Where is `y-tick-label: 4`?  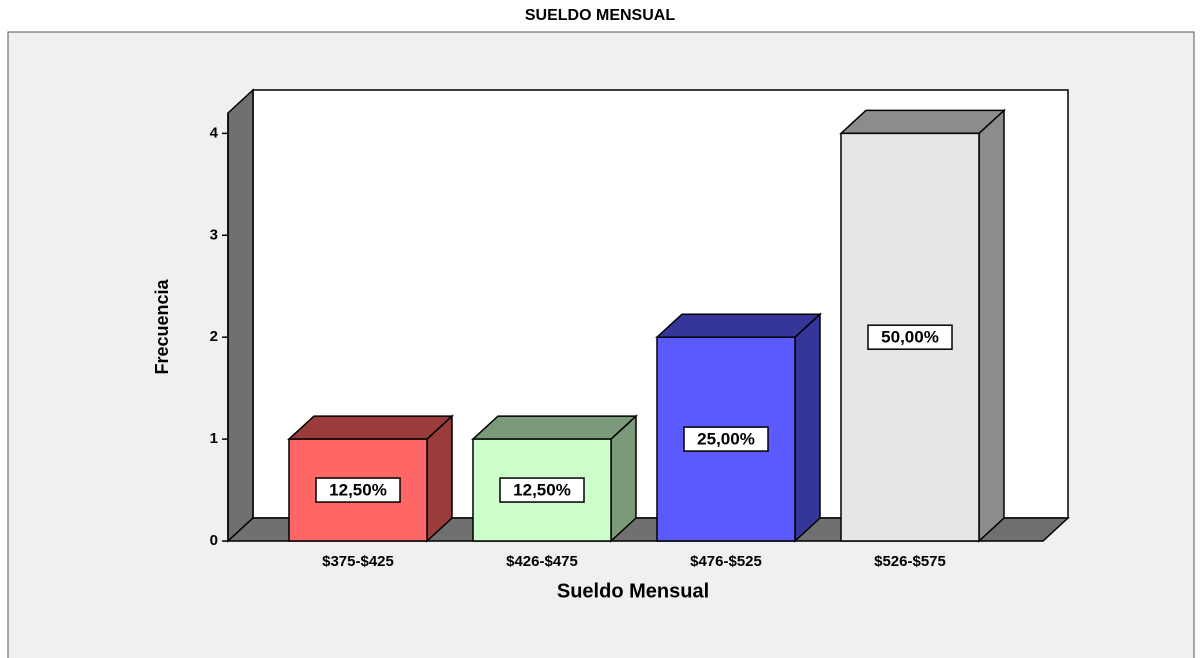
y-tick-label: 4 is located at coordinates (214, 132).